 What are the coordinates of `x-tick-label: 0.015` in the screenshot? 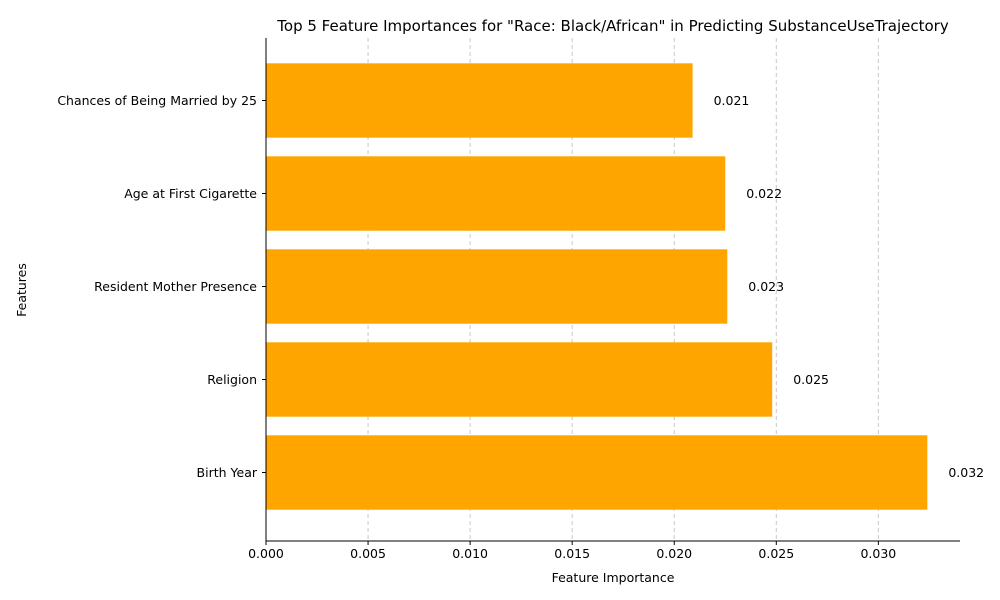 It's located at (572, 553).